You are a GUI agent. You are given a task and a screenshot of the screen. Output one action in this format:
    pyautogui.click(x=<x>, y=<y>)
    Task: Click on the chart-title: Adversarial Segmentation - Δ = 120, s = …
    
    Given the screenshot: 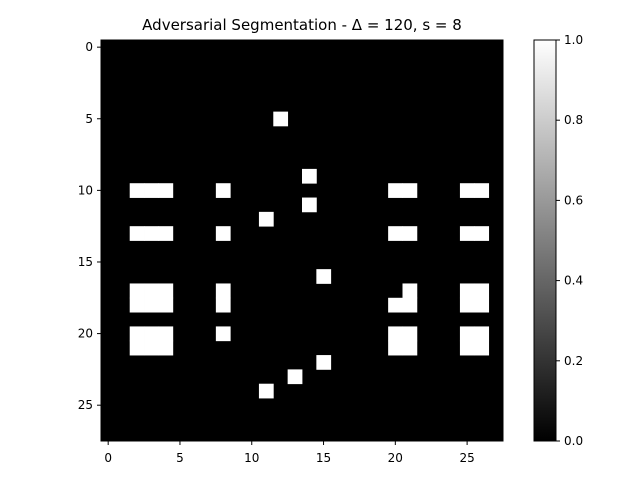 What is the action you would take?
    pyautogui.click(x=302, y=25)
    